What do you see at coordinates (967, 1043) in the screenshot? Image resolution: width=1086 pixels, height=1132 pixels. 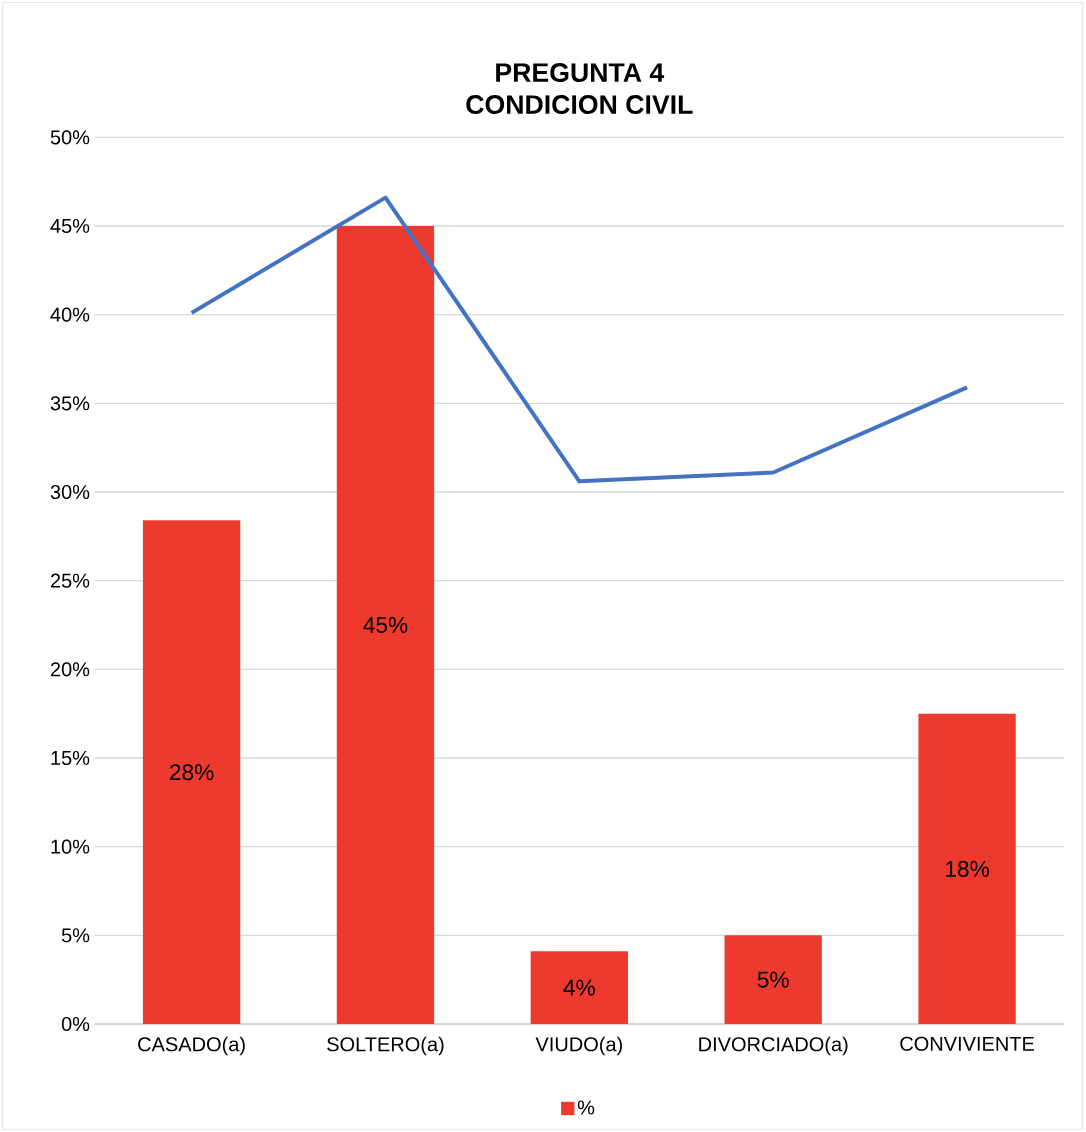 I see `x-tick-label: CONVIVIENTE` at bounding box center [967, 1043].